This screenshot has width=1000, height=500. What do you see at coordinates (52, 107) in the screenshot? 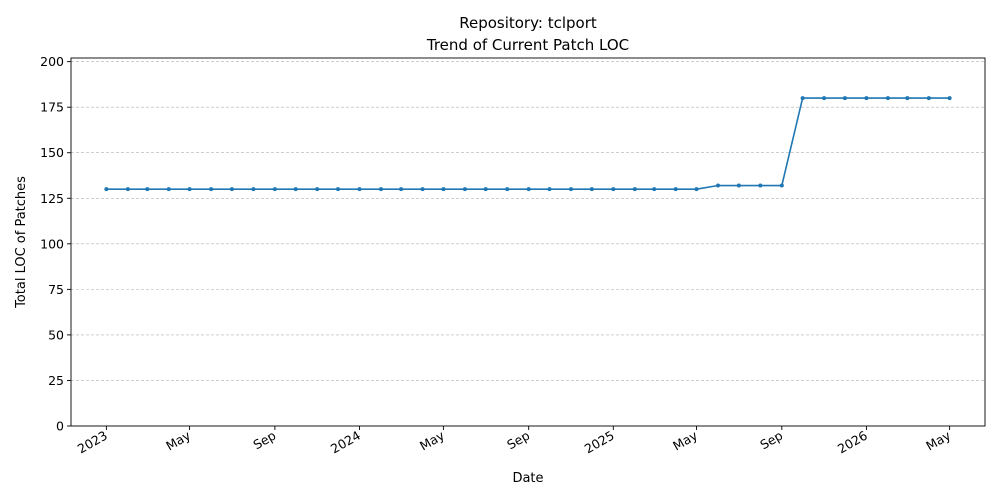
I see `y-tick-label: 175` at bounding box center [52, 107].